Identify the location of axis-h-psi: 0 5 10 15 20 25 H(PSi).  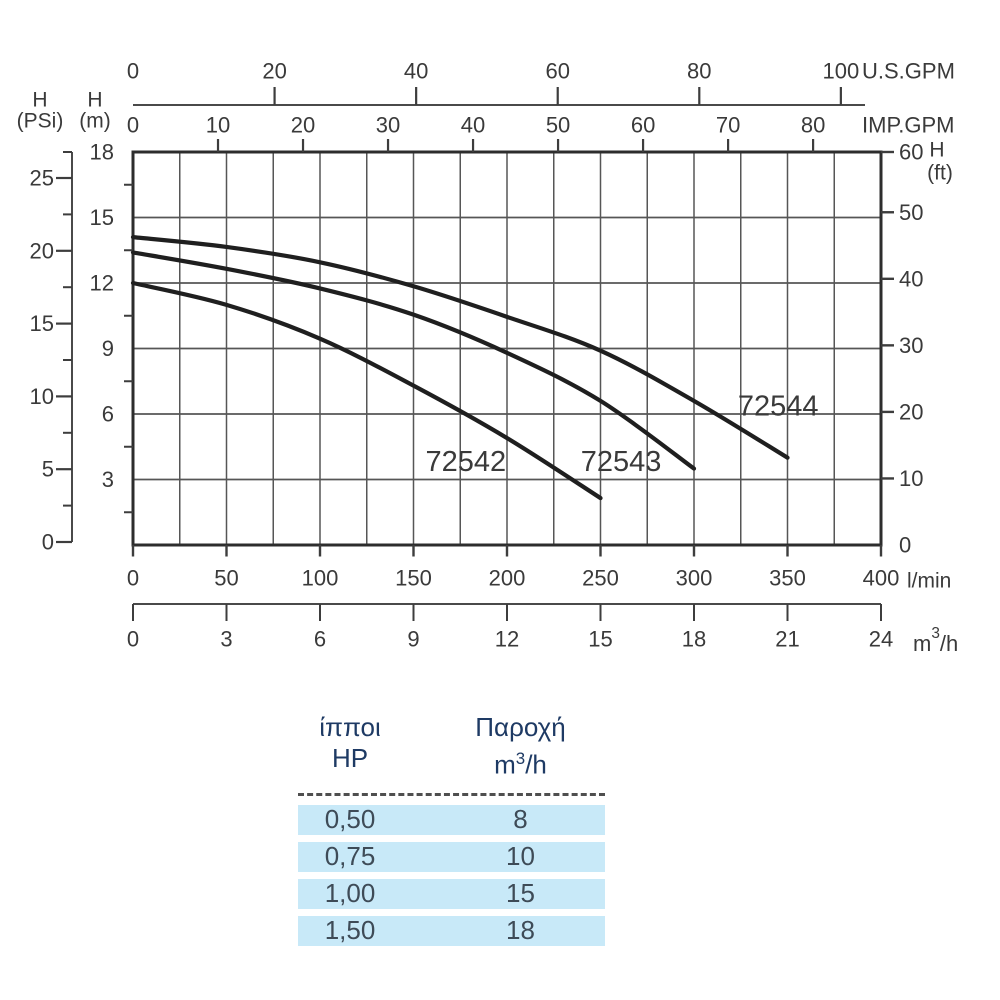
(45, 322).